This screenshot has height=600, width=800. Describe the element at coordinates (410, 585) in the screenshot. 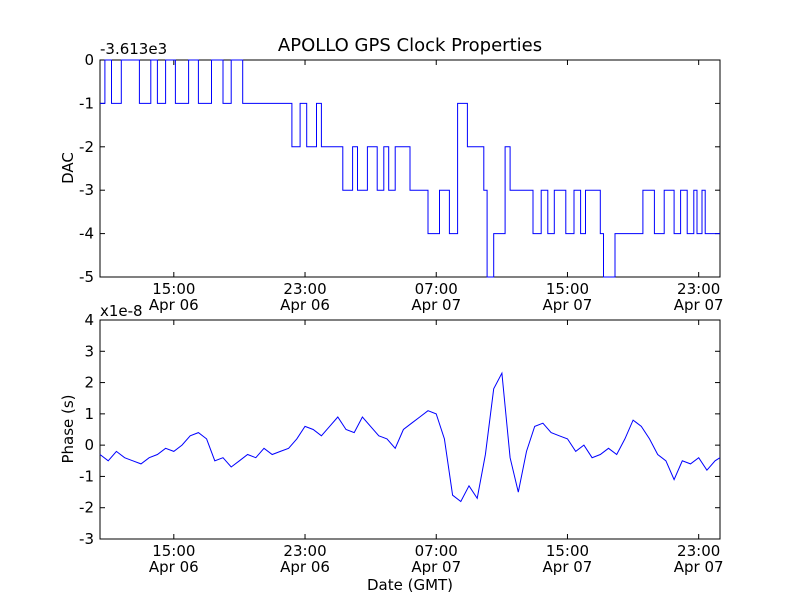

I see `x-axis-label: Date (GMT)` at that location.